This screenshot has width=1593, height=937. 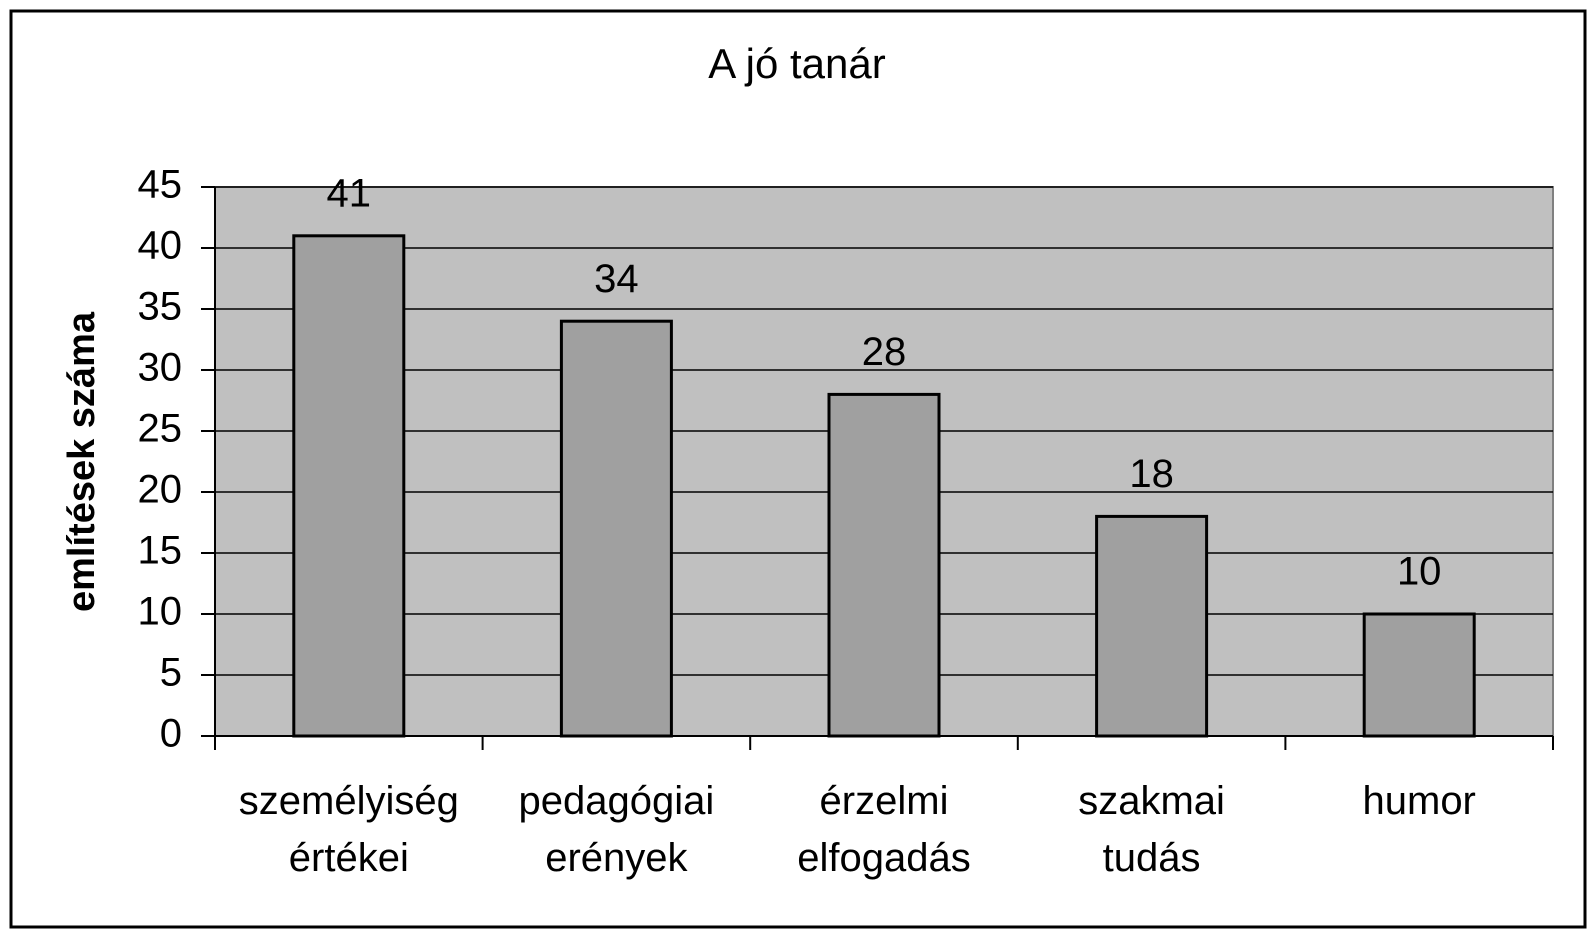 I want to click on x-tick-label-line: humor, so click(x=1419, y=801).